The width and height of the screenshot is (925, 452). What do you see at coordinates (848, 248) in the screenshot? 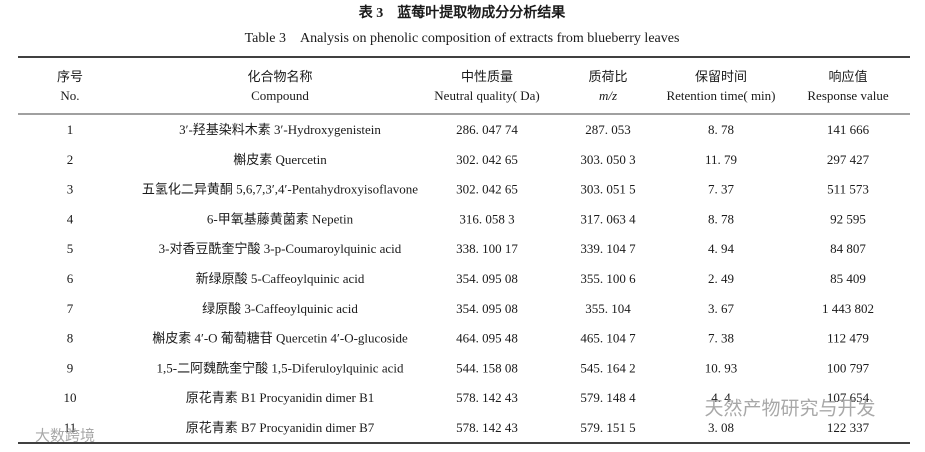
I see `cell: 84 807` at bounding box center [848, 248].